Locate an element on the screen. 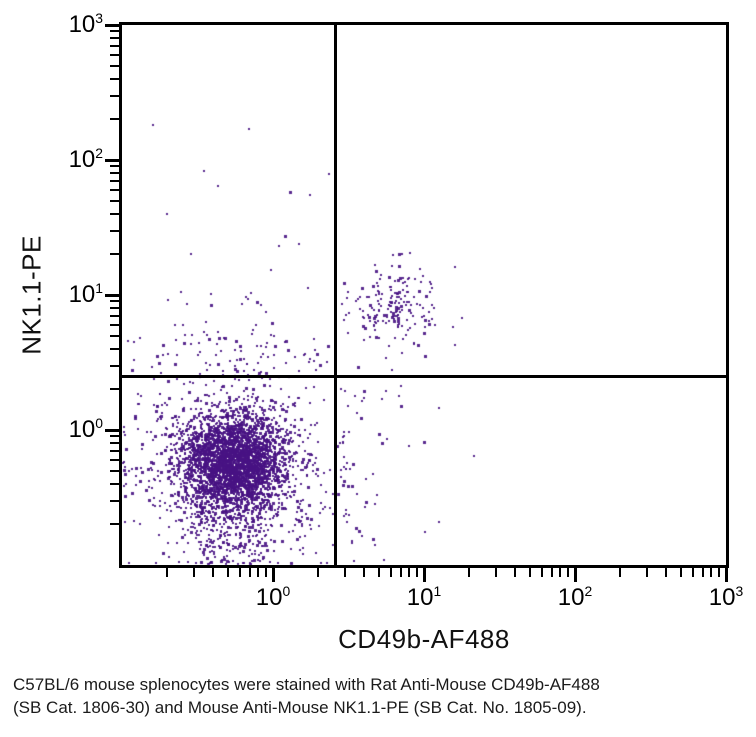 The width and height of the screenshot is (756, 737). y-tick-label-10¹: 10¹ is located at coordinates (85, 294).